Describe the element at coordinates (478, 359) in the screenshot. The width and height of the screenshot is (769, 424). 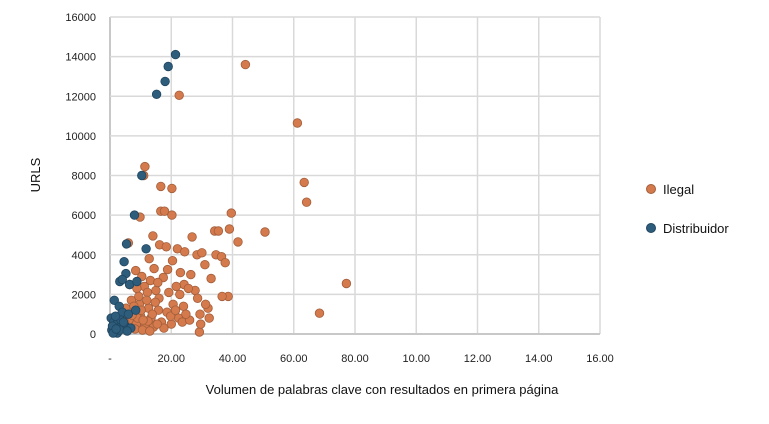
I see `x-tick-label: 12.00` at that location.